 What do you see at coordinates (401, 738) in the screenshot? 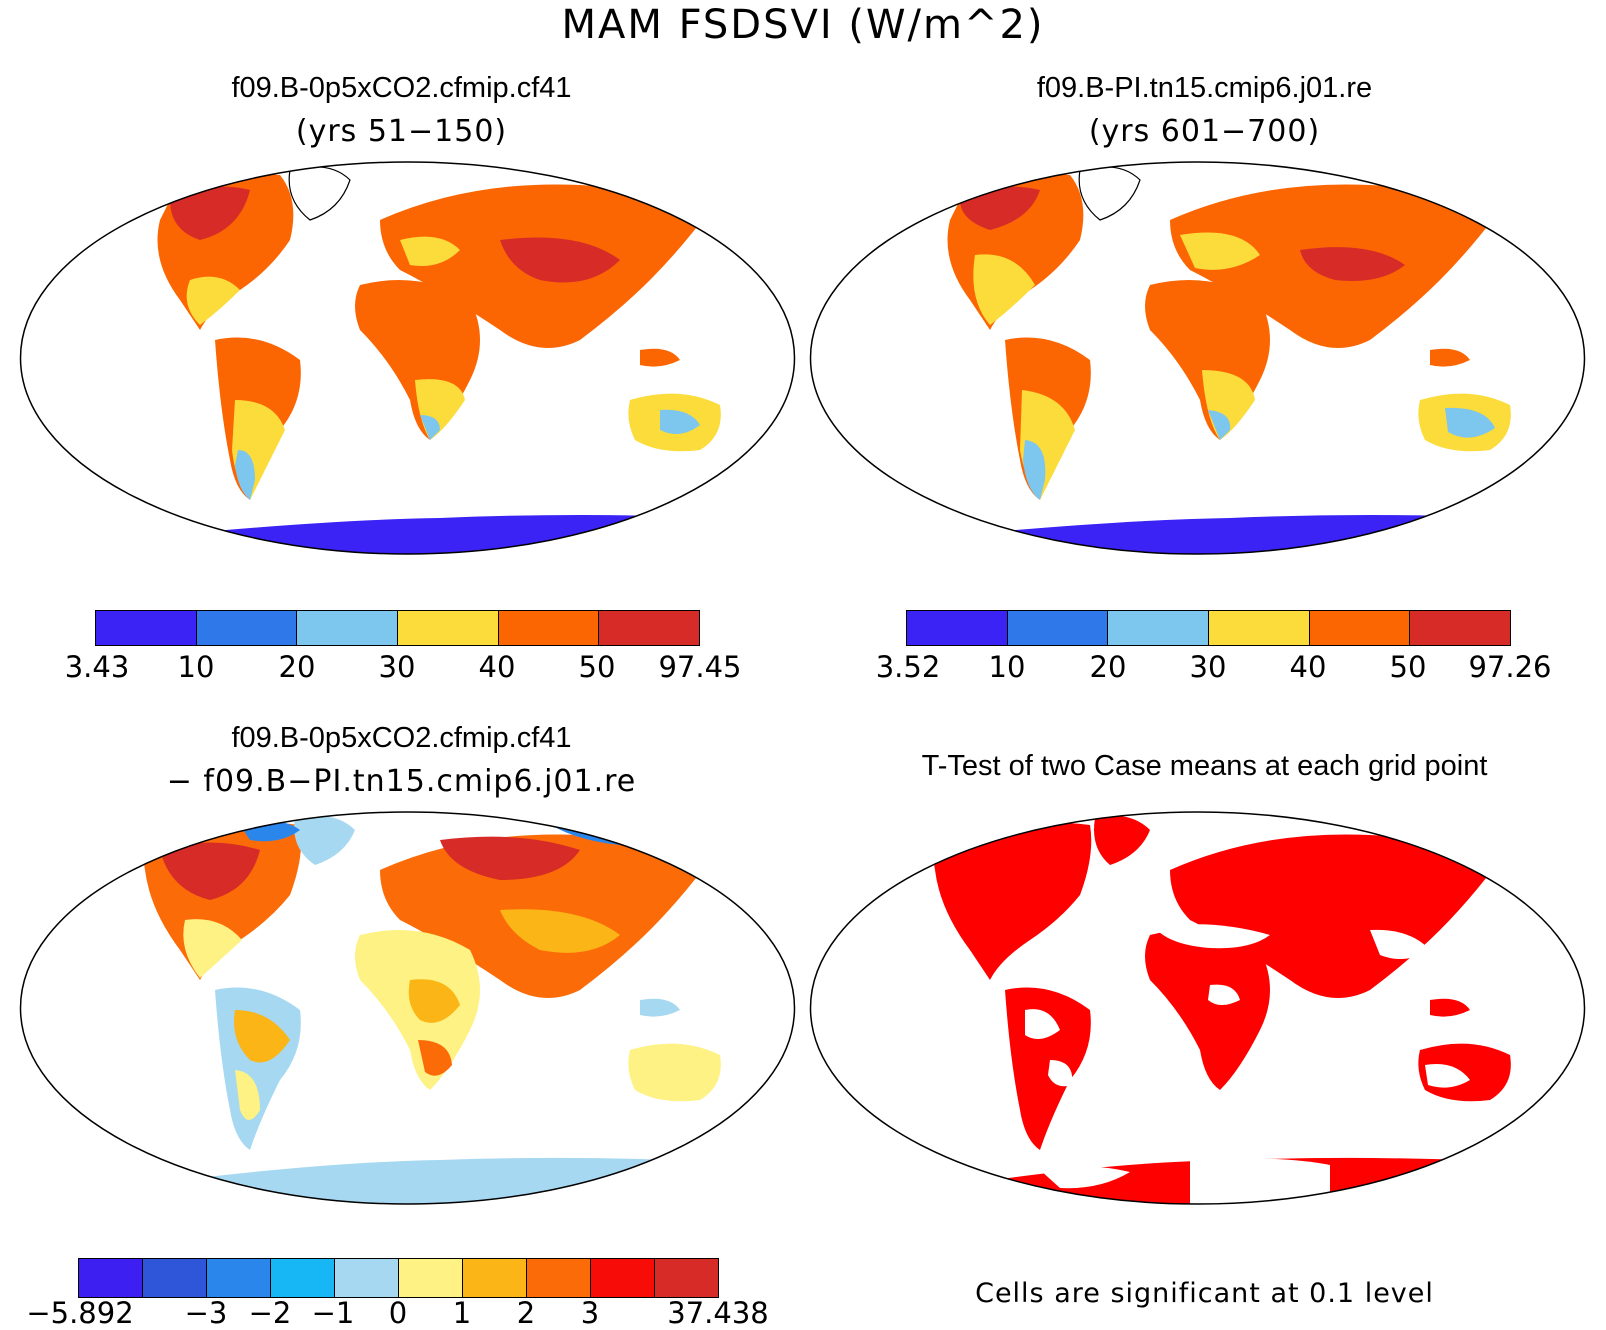
I see `panel-title-bottom-left: f09.B-0p5xCO2.cfmip.cf41` at bounding box center [401, 738].